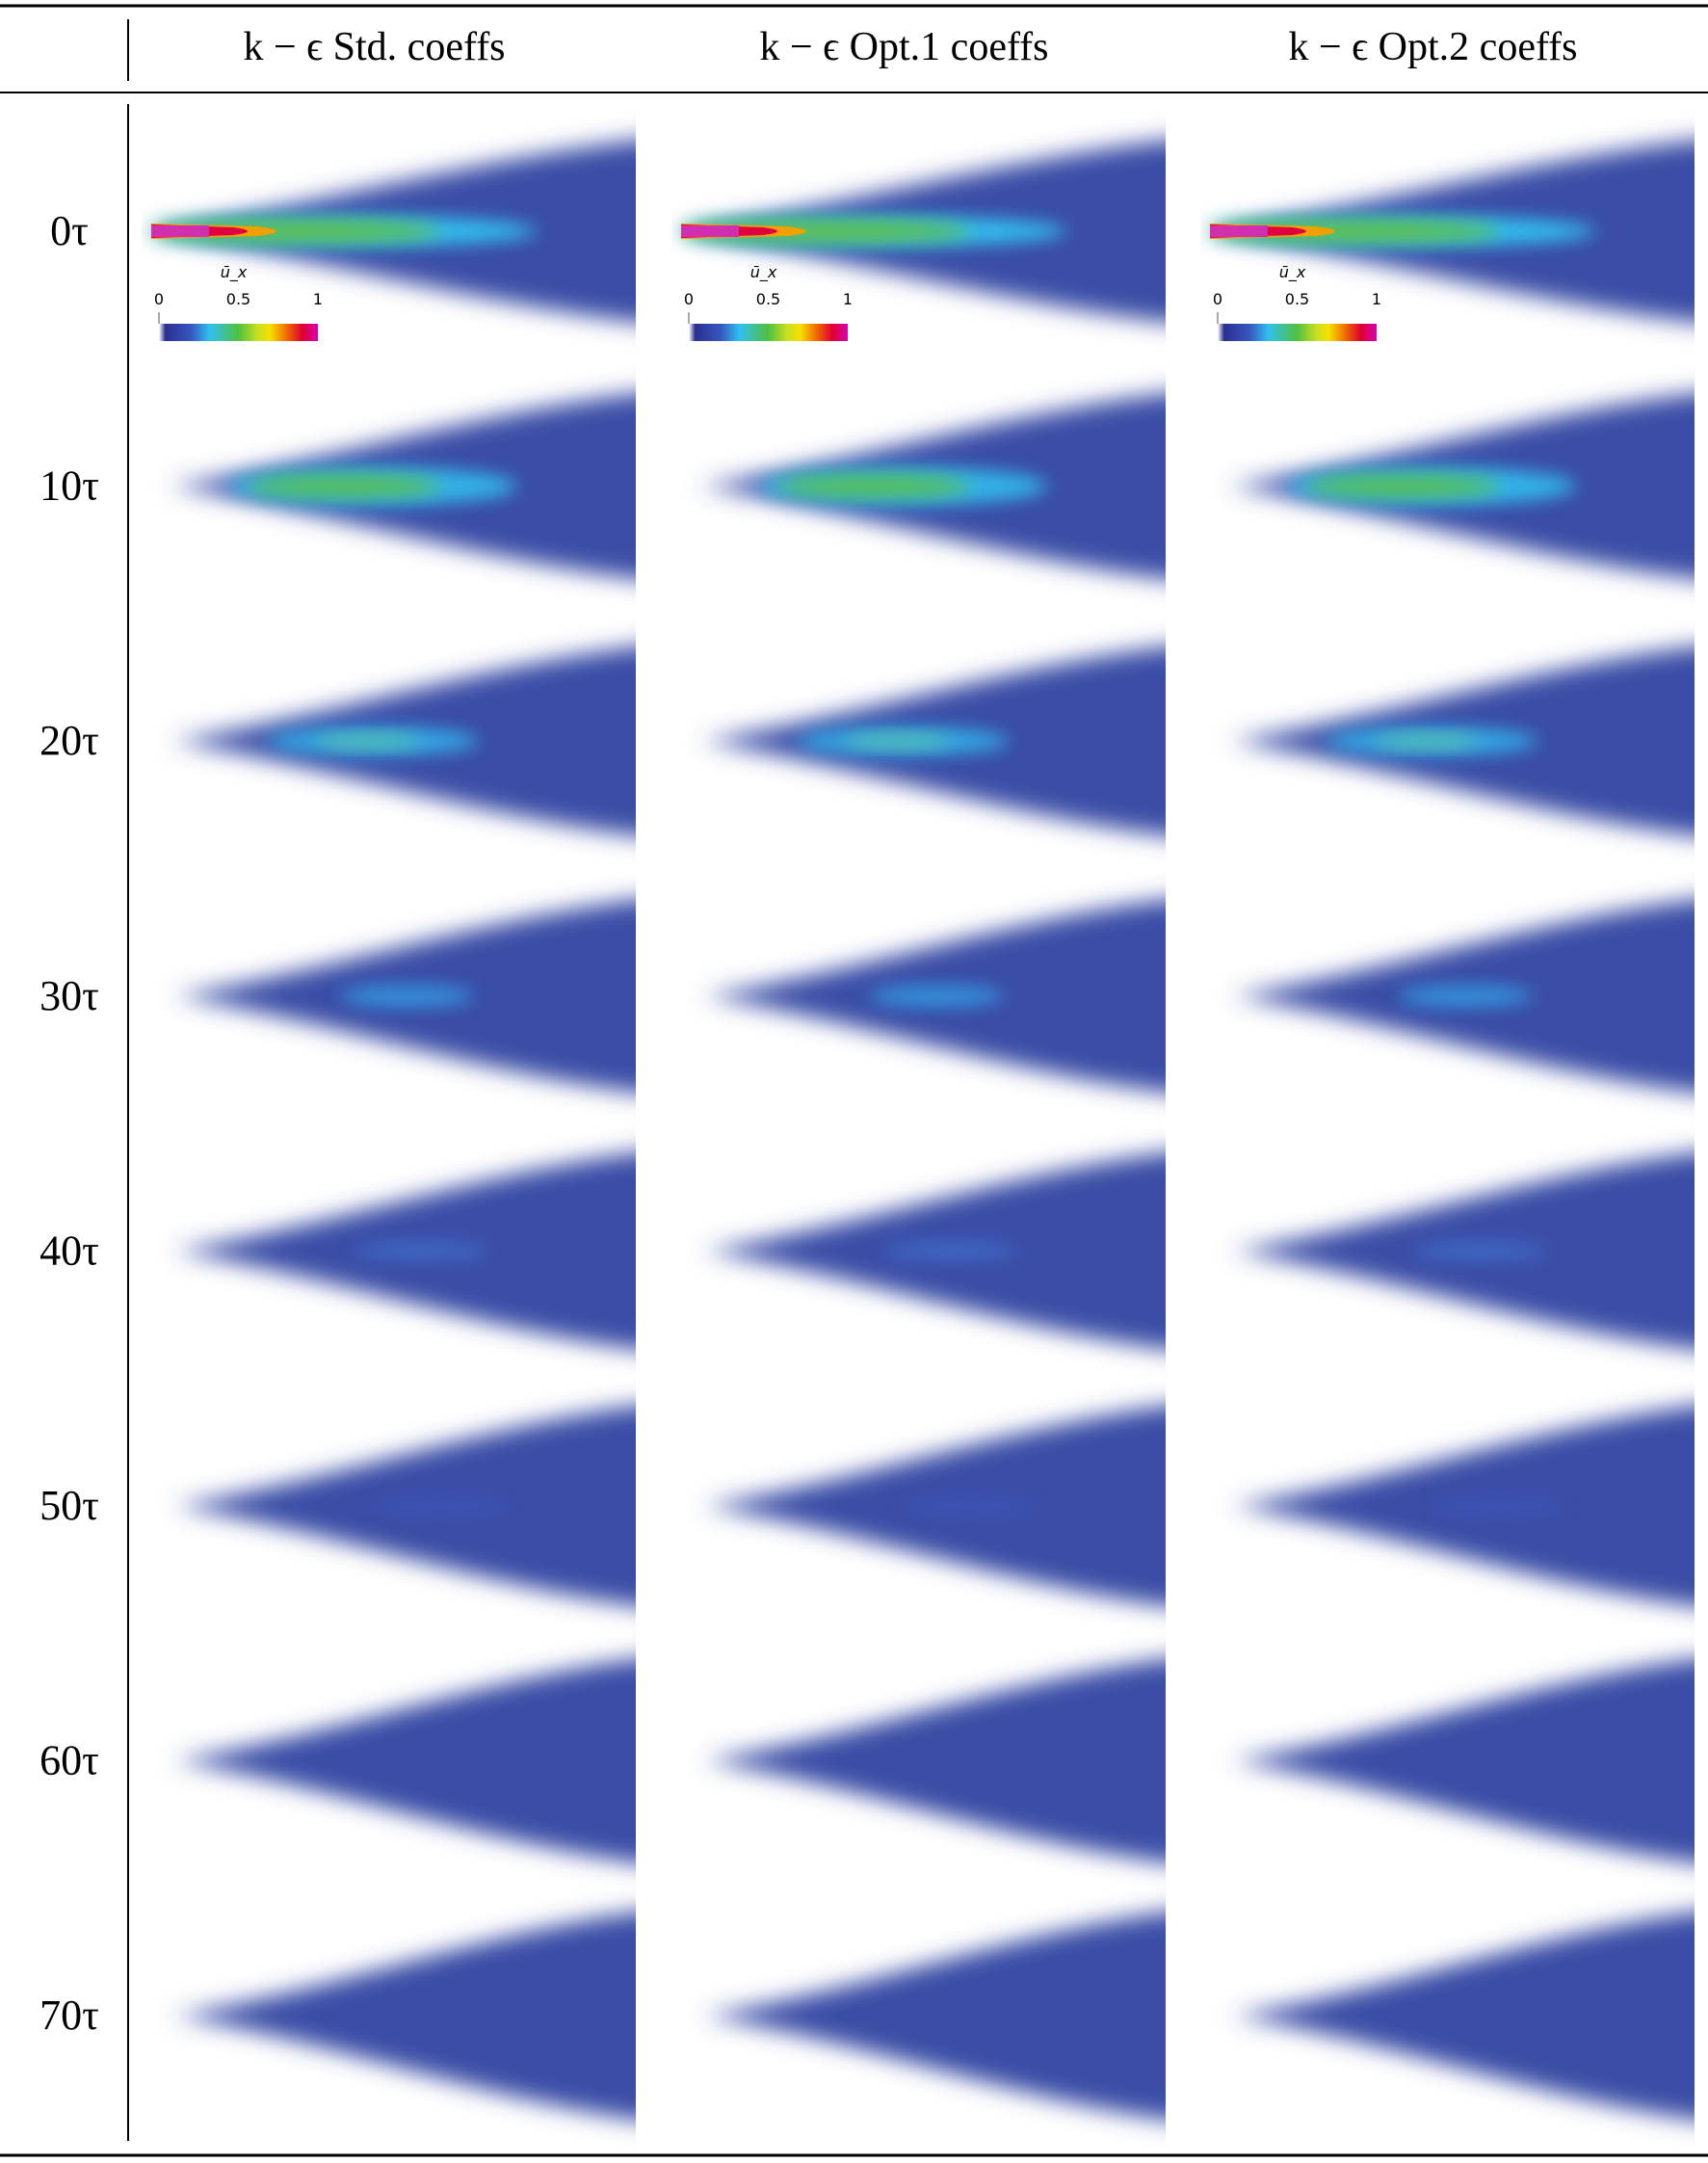  I want to click on column-header: k − ϵ Opt.2 coeffs, so click(1432, 47).